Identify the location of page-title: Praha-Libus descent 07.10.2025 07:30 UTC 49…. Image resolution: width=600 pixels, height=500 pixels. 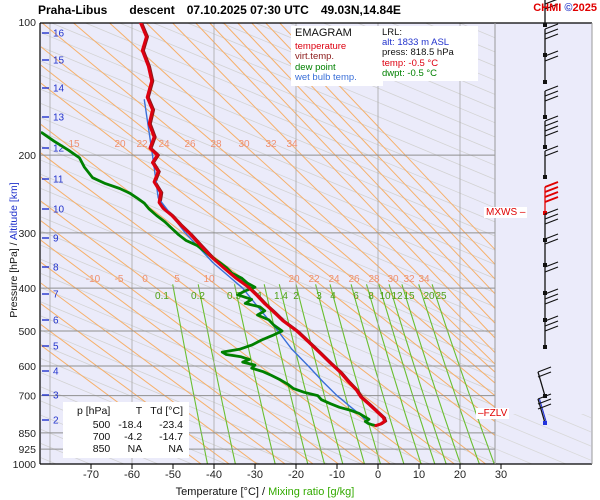
(219, 10).